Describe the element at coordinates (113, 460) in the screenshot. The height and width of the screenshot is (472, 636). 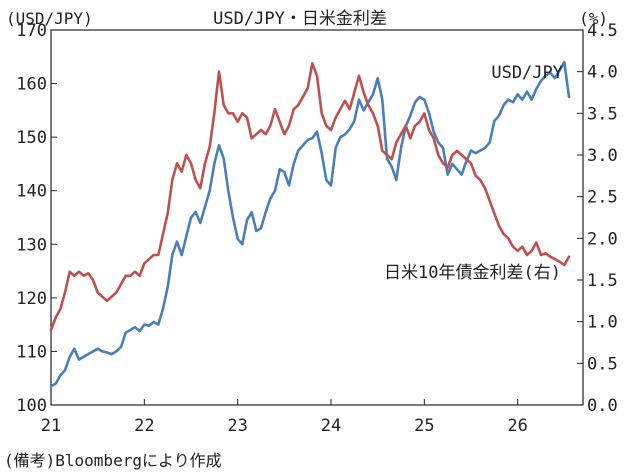
I see `source-note: (備考)Bloombergにより作成` at that location.